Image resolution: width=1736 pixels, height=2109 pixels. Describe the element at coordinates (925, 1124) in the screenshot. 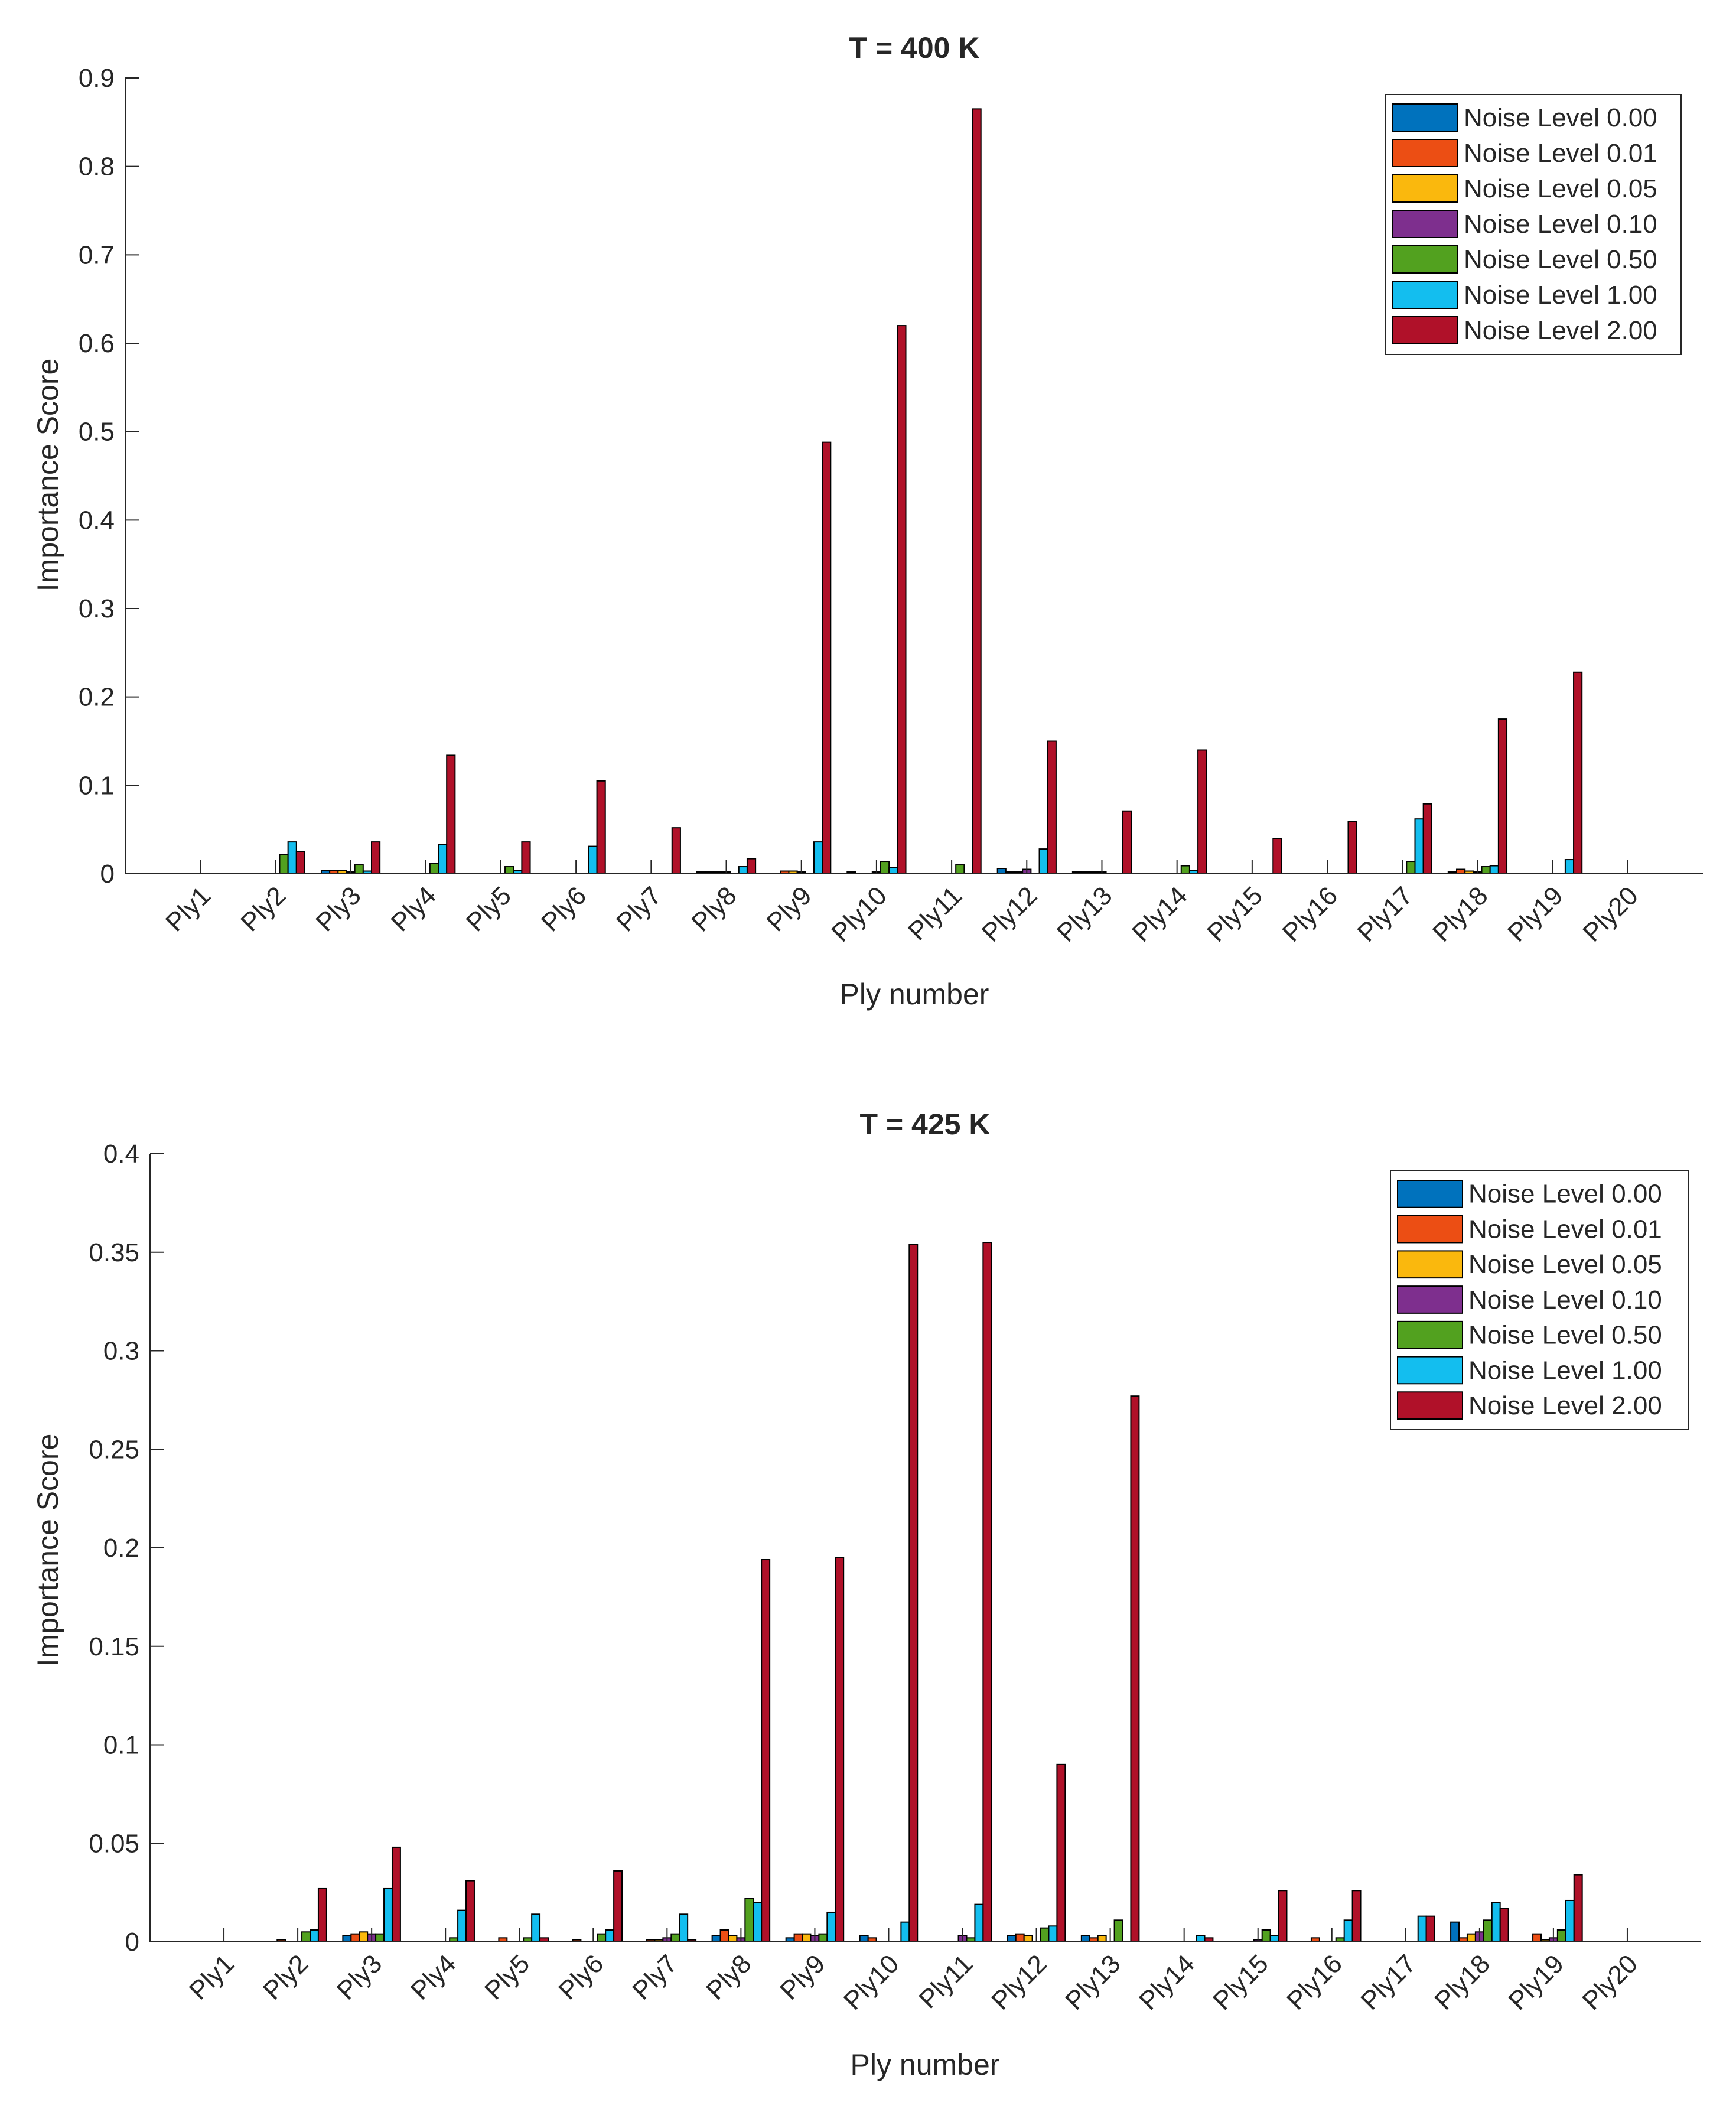

I see `chart-title: T = 425 K` at that location.